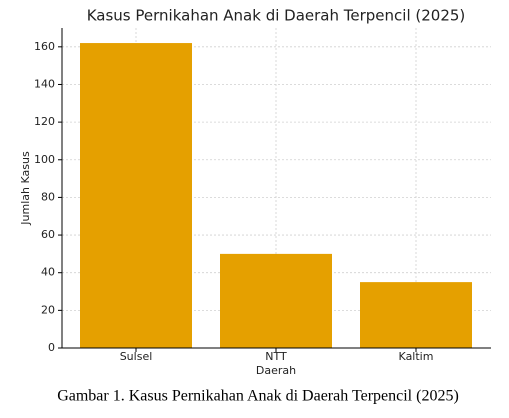  I want to click on y-tick-label: 0, so click(51, 347).